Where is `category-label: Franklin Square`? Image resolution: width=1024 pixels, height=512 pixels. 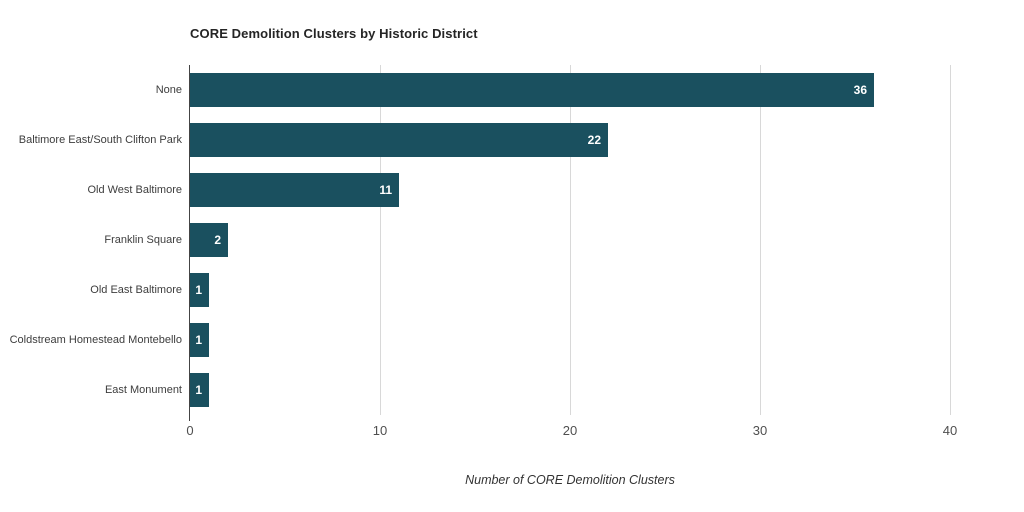 category-label: Franklin Square is located at coordinates (143, 240).